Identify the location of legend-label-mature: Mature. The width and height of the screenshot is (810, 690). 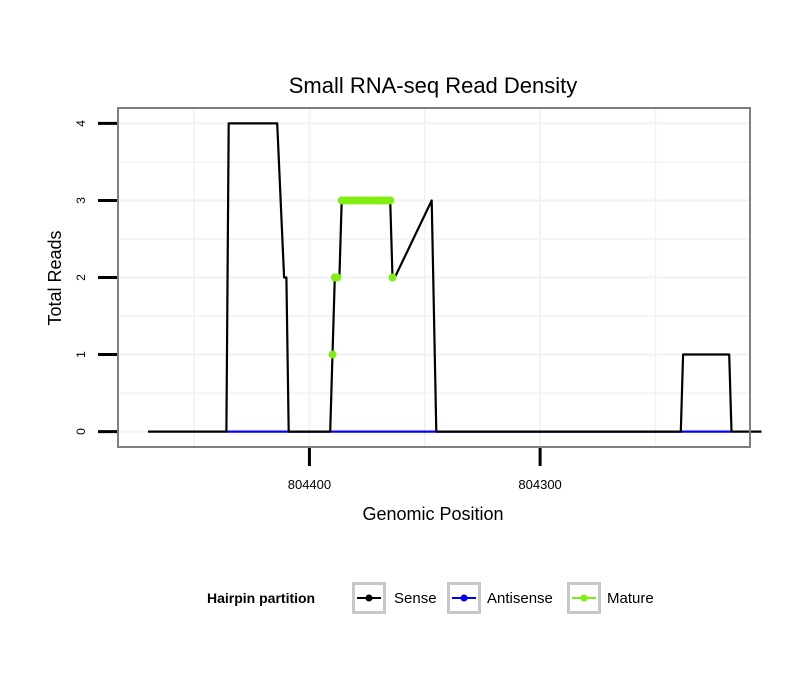
(630, 598).